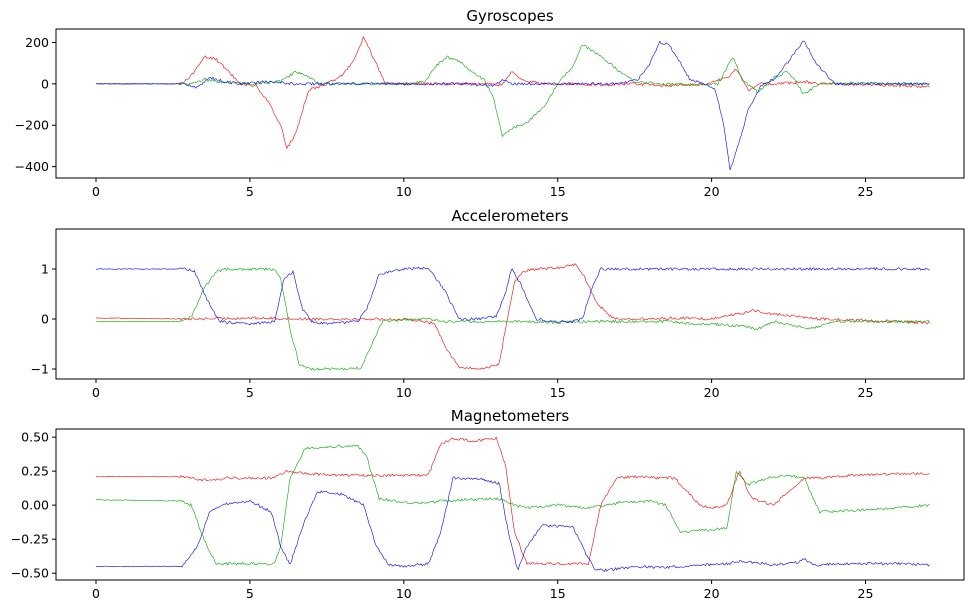 The image size is (977, 602). What do you see at coordinates (35, 471) in the screenshot?
I see `magnetometers-y-tick-label: 0.25` at bounding box center [35, 471].